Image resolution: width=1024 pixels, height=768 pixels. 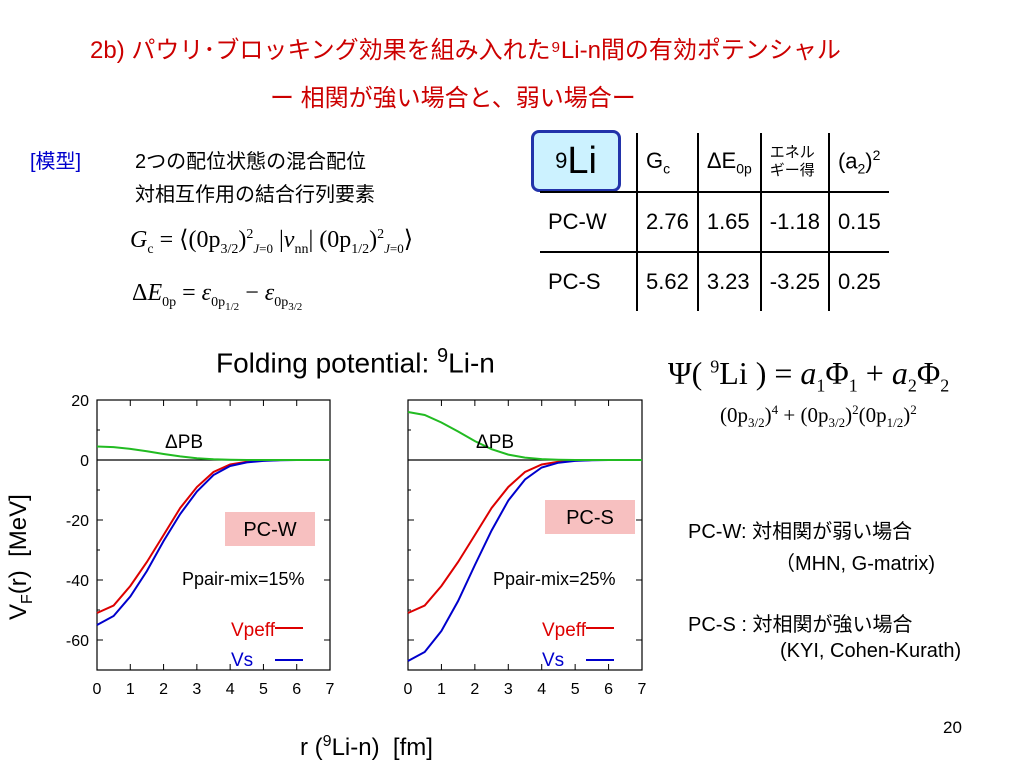 I want to click on chart-title: Folding potential: 9Li-n, so click(x=355, y=362).